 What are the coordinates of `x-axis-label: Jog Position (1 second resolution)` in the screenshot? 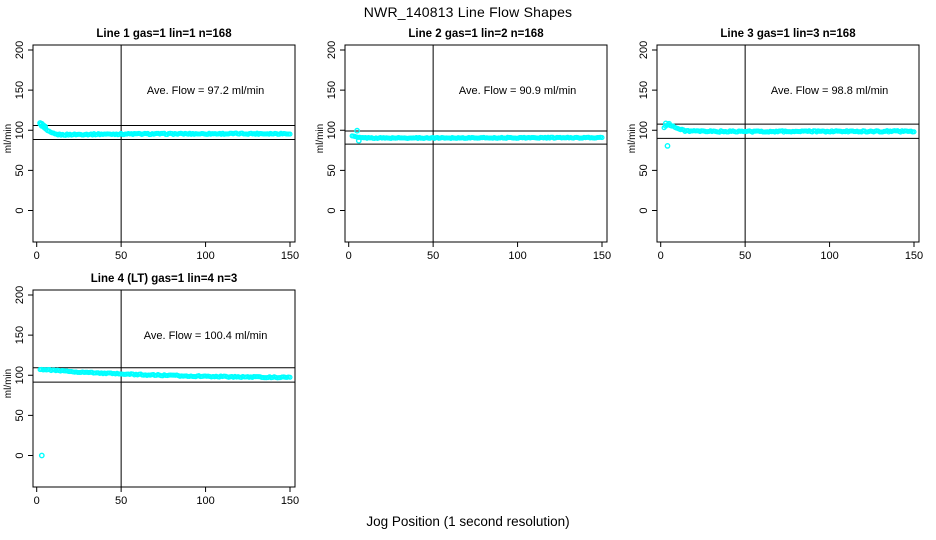 It's located at (468, 521).